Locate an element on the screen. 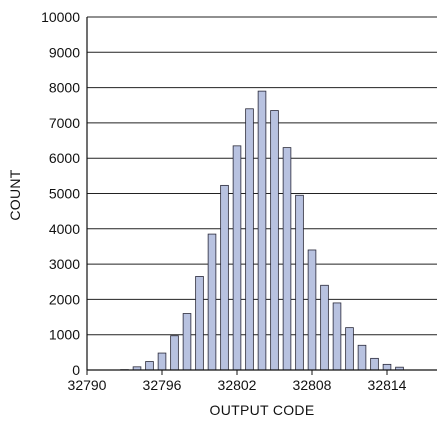  y-tick-label-3000: 3000 is located at coordinates (64, 264).